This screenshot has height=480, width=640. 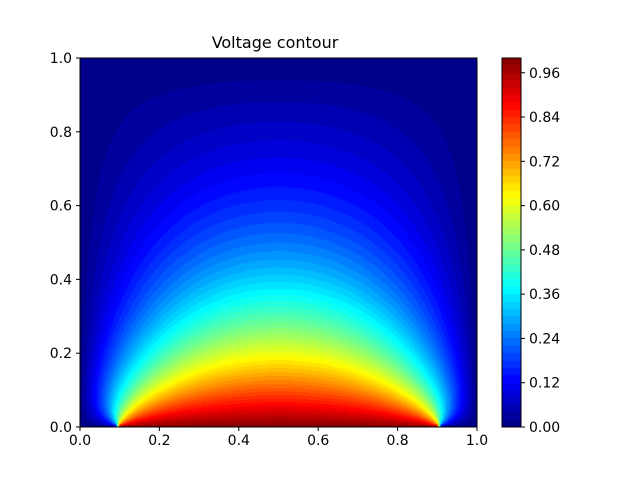 I want to click on colorbar-tick-label: 0.00, so click(x=544, y=428).